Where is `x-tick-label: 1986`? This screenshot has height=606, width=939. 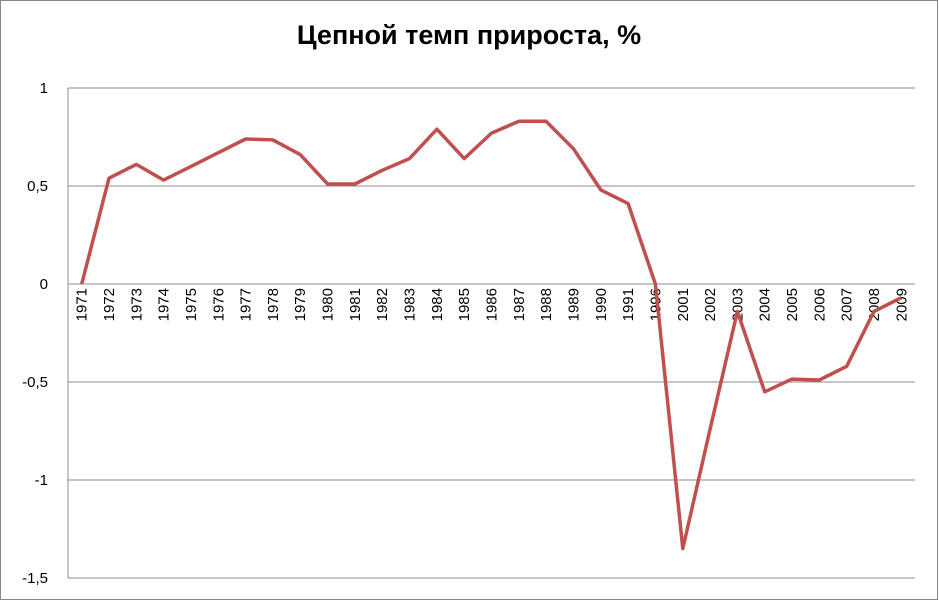
x-tick-label: 1986 is located at coordinates (492, 304).